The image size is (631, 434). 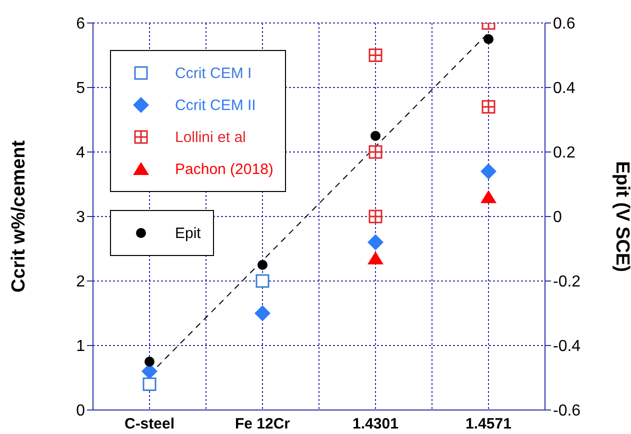 What do you see at coordinates (567, 411) in the screenshot?
I see `y2-tick-label: -0.6` at bounding box center [567, 411].